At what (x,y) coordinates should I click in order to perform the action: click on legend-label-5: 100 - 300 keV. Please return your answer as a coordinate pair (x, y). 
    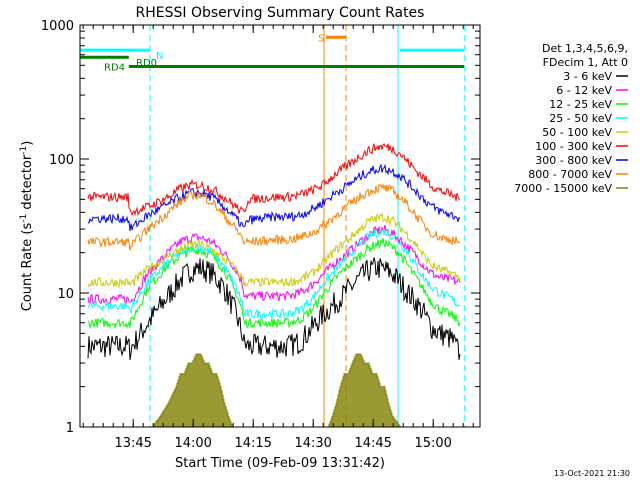
    Looking at the image, I should click on (573, 146).